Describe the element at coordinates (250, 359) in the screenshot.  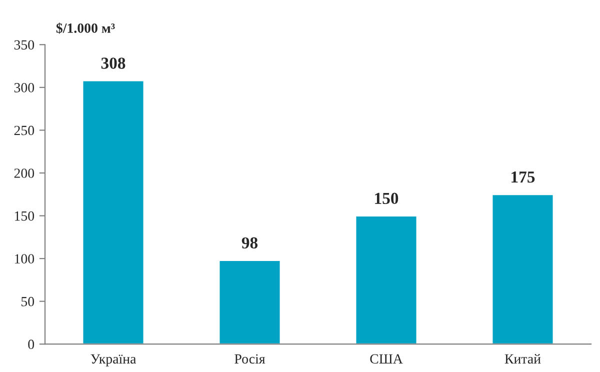
I see `x-tick-label: Росія` at that location.